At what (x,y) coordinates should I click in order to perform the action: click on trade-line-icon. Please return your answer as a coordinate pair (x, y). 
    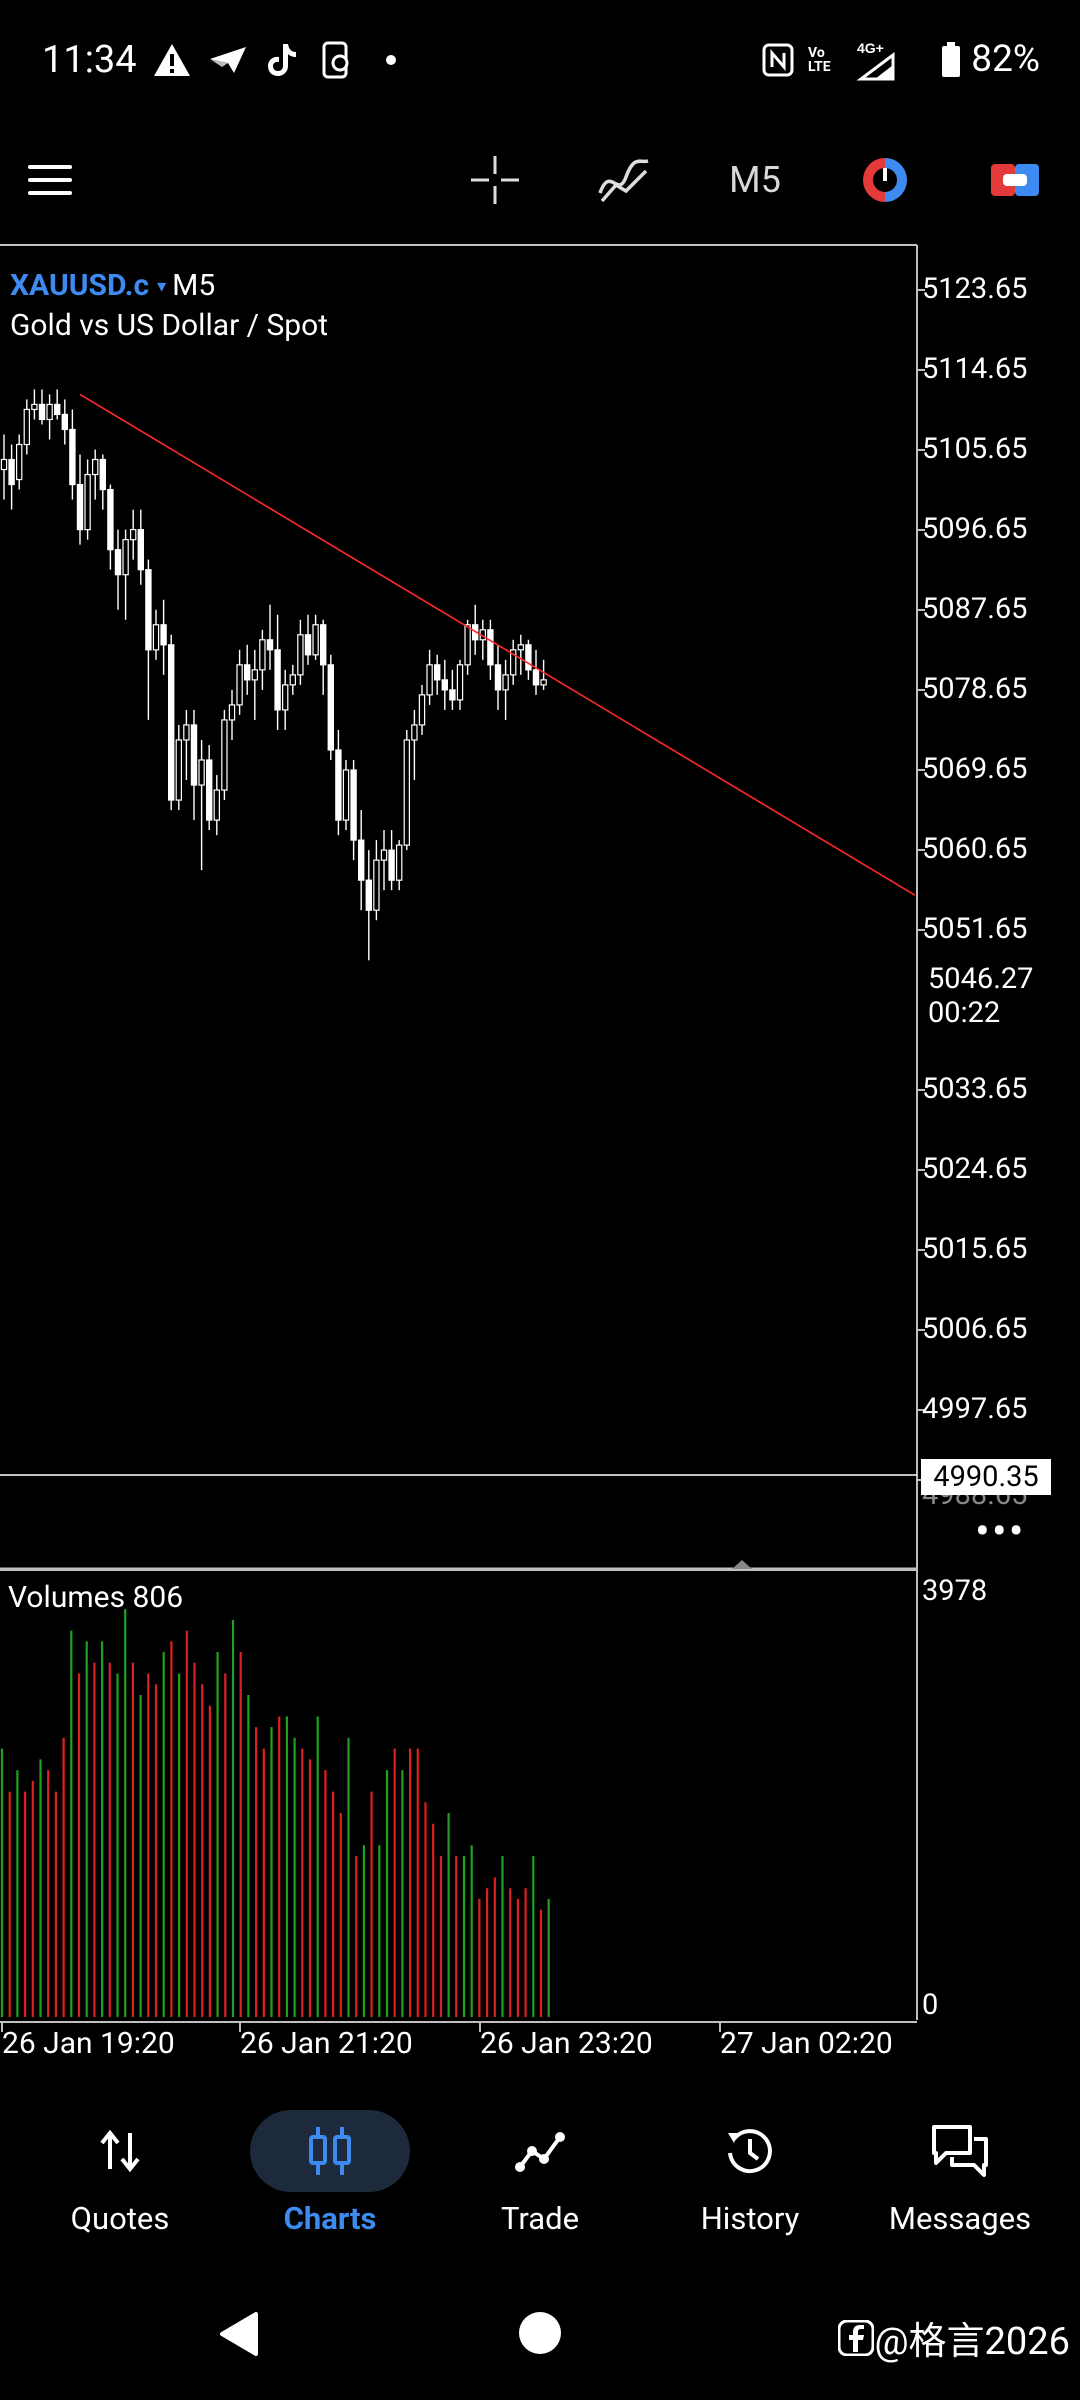
    Looking at the image, I should click on (540, 2151).